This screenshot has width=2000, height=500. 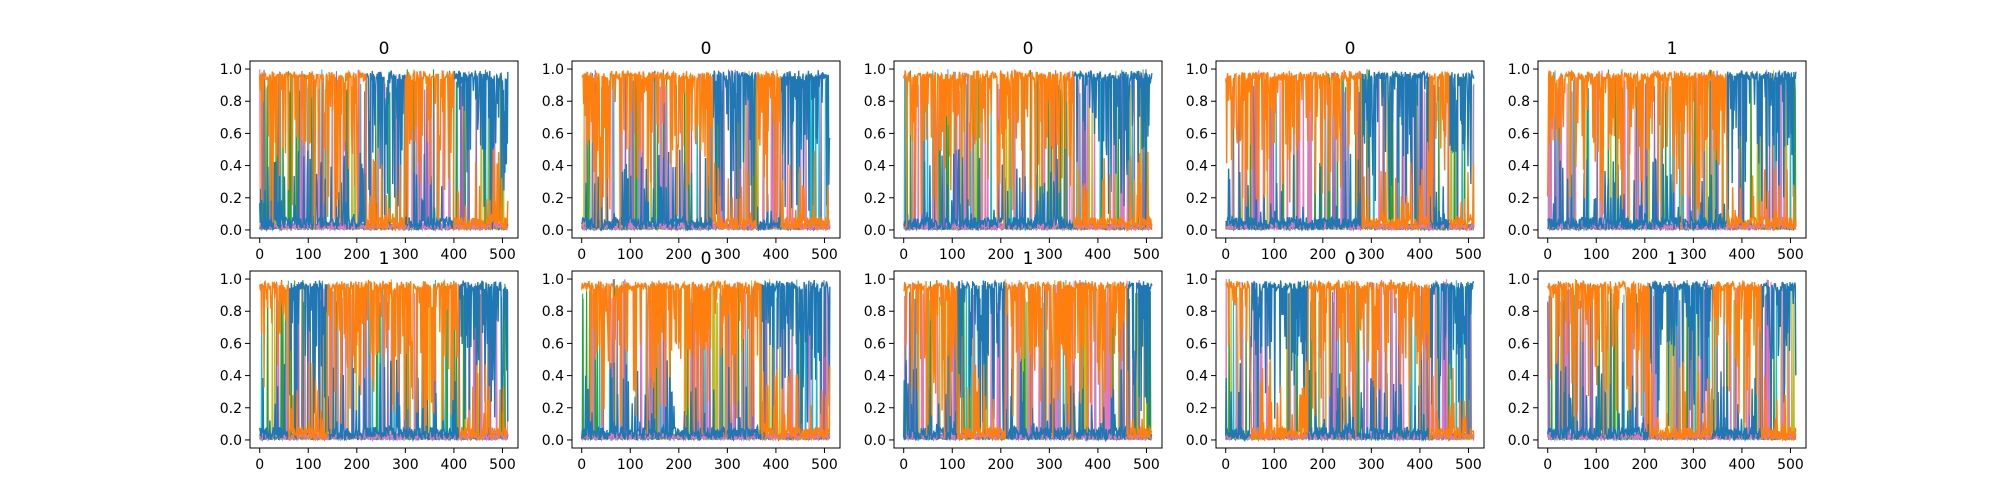 I want to click on subplot-10: 1 0 100 200 300 400 500 0.0 0.2 0.4 0.6 0.8 1.0, so click(x=1657, y=361).